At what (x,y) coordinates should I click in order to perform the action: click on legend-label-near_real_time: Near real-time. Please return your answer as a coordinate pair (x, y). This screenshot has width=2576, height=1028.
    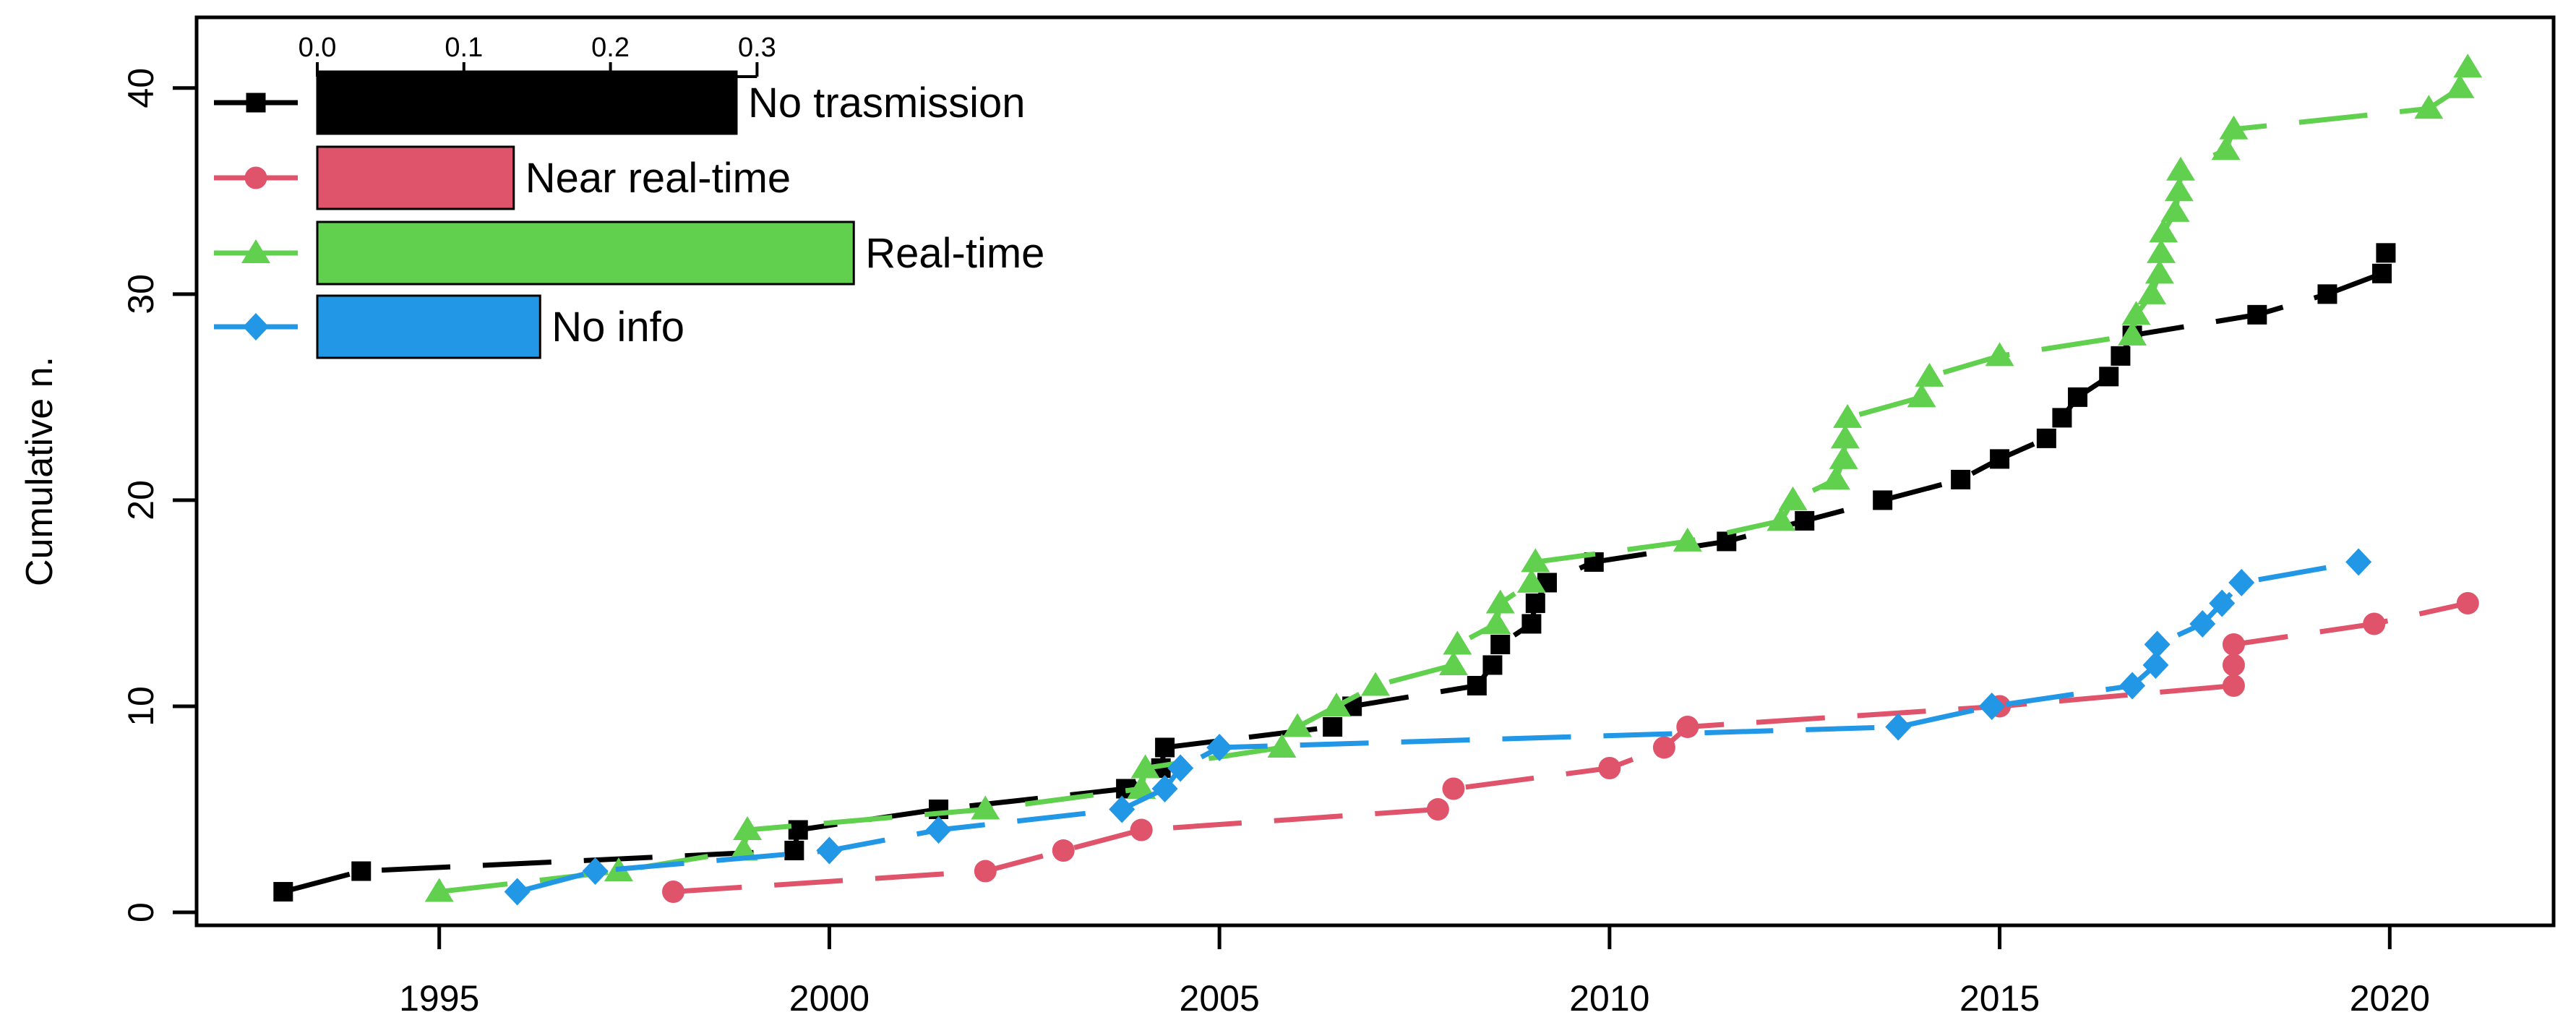
    Looking at the image, I should click on (658, 178).